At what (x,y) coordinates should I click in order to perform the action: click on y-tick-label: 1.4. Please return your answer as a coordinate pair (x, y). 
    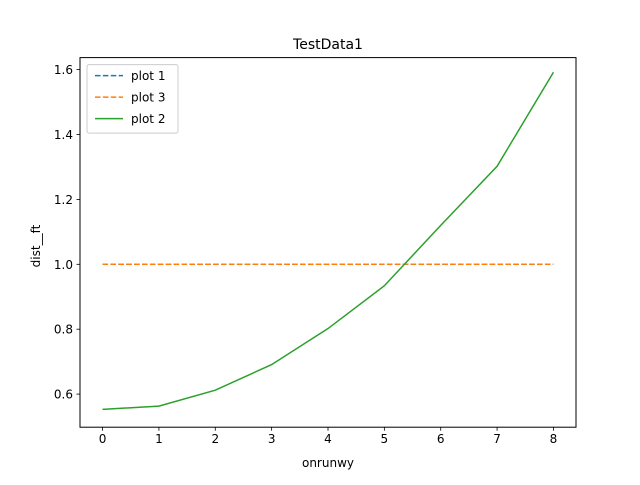
    Looking at the image, I should click on (63, 135).